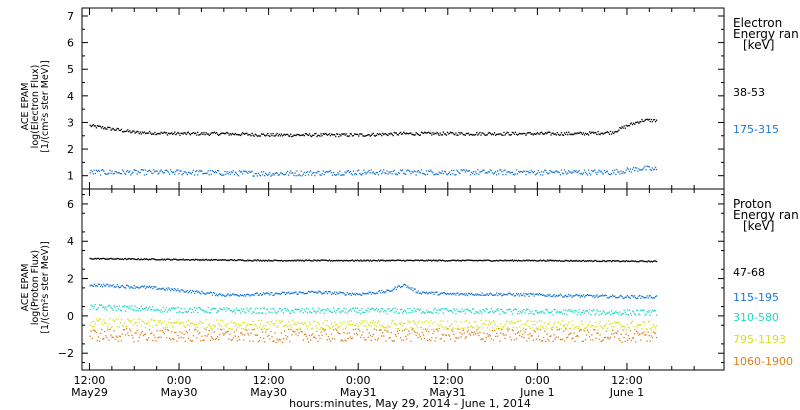 This screenshot has height=410, width=800. What do you see at coordinates (766, 34) in the screenshot?
I see `electron-legend-title-line: Energy ran` at bounding box center [766, 34].